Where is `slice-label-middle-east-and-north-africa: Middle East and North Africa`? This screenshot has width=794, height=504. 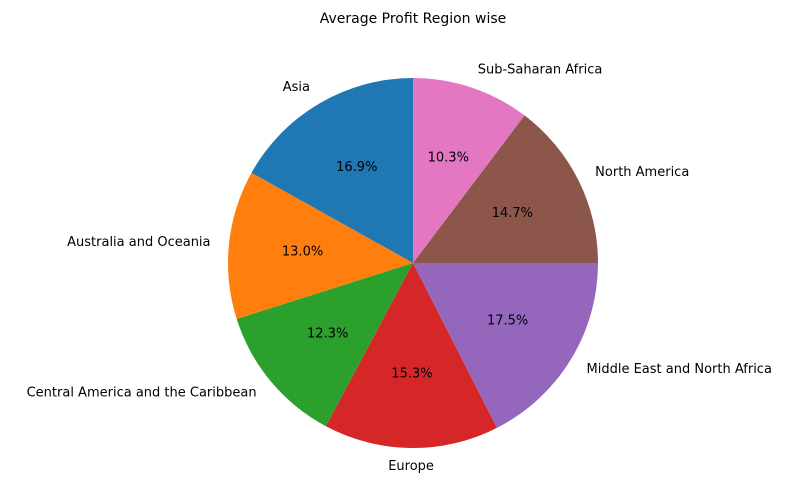
slice-label-middle-east-and-north-africa: Middle East and North Africa is located at coordinates (679, 369).